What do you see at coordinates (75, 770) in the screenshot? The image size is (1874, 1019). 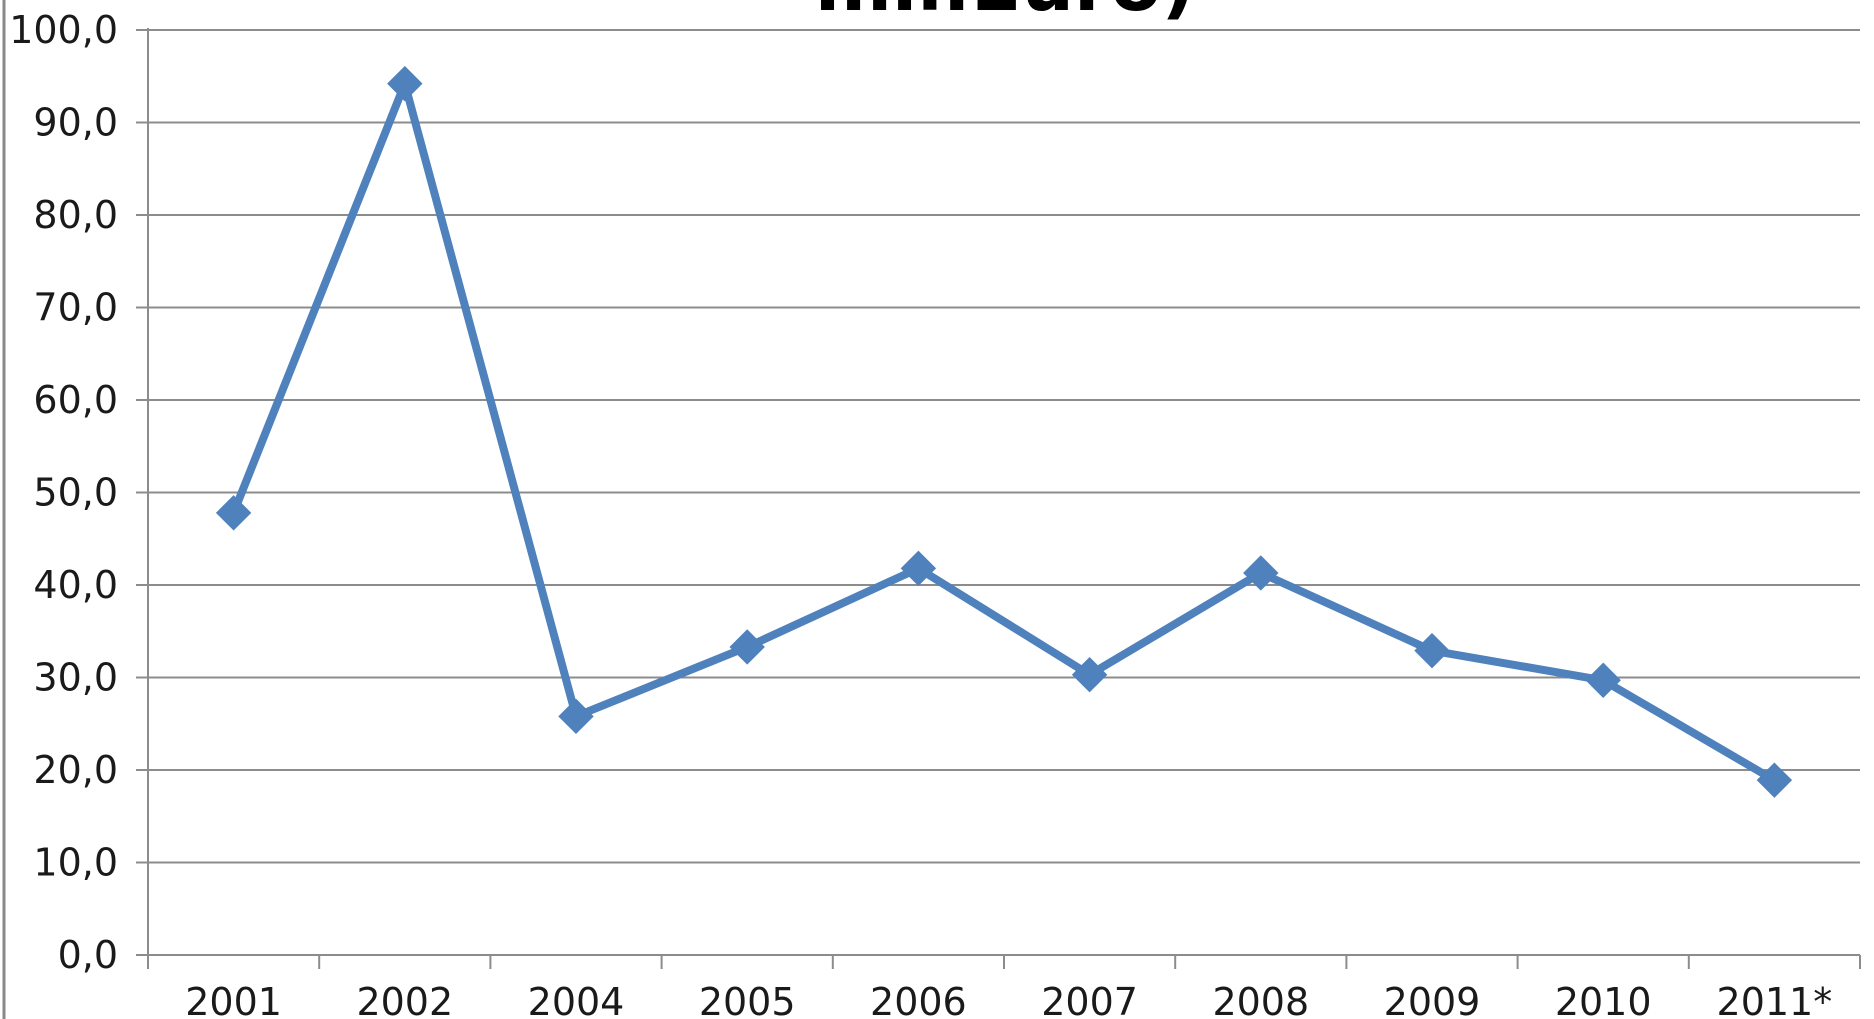 I see `y-tick-label: 20,0` at bounding box center [75, 770].